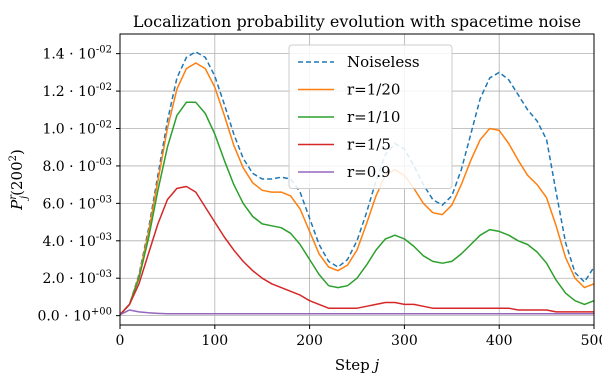 The image size is (602, 376). Describe the element at coordinates (309, 341) in the screenshot. I see `x-tick-label: 200` at that location.